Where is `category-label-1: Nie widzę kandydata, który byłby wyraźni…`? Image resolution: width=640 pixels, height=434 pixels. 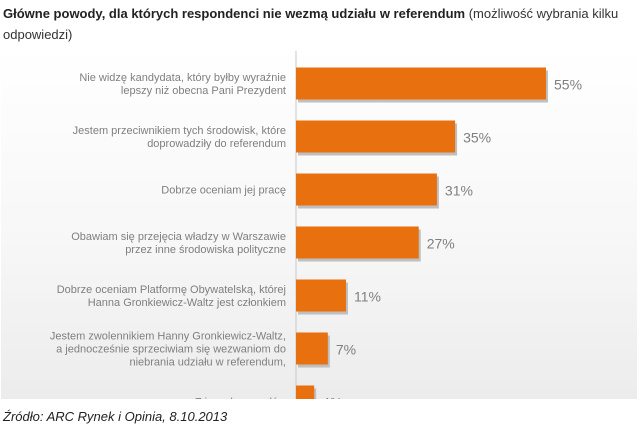
category-label-1: Nie widzę kandydata, który byłby wyraźni… is located at coordinates (182, 84).